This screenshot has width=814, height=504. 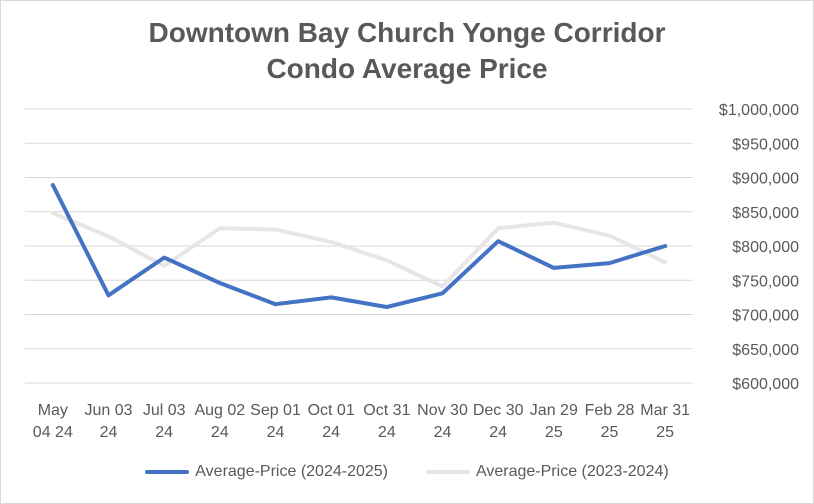 What do you see at coordinates (167, 472) in the screenshot?
I see `legend-swatch-2024-2025` at bounding box center [167, 472].